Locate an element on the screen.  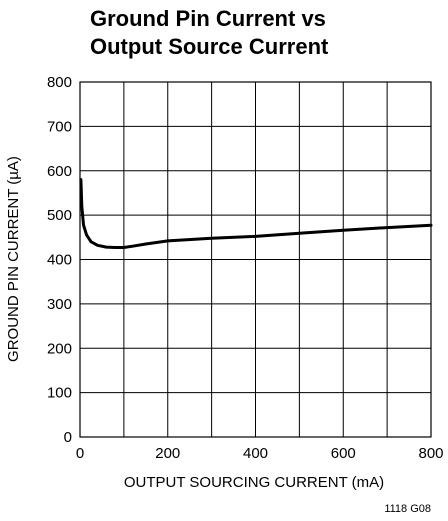
ground-pin-current-line is located at coordinates (256, 213).